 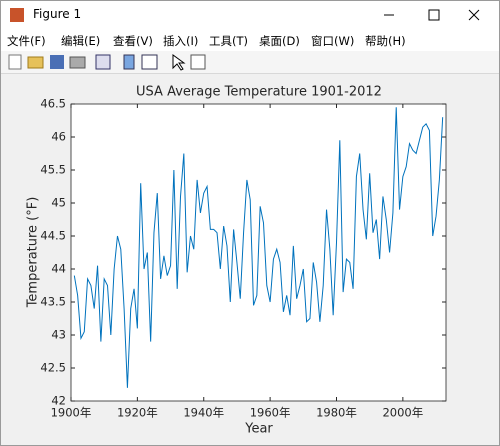 What do you see at coordinates (434, 15) in the screenshot?
I see `maximize-button` at bounding box center [434, 15].